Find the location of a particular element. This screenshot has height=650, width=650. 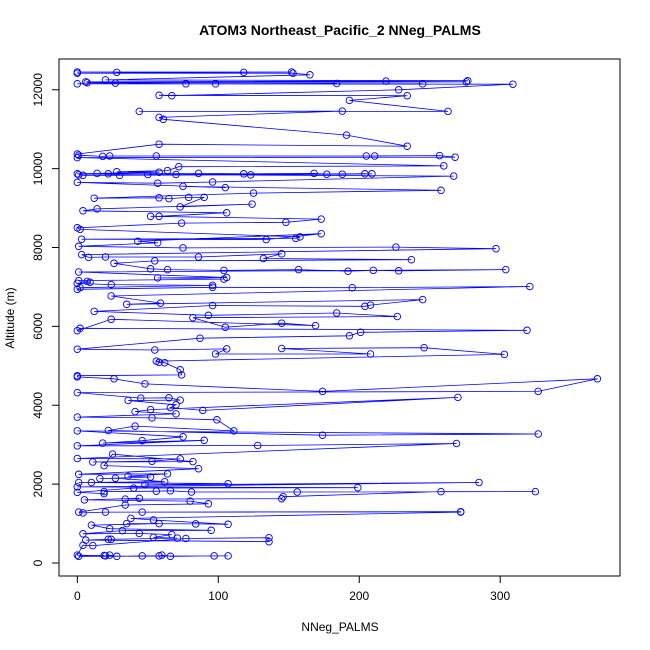

x-tick-label: 300 is located at coordinates (500, 596).